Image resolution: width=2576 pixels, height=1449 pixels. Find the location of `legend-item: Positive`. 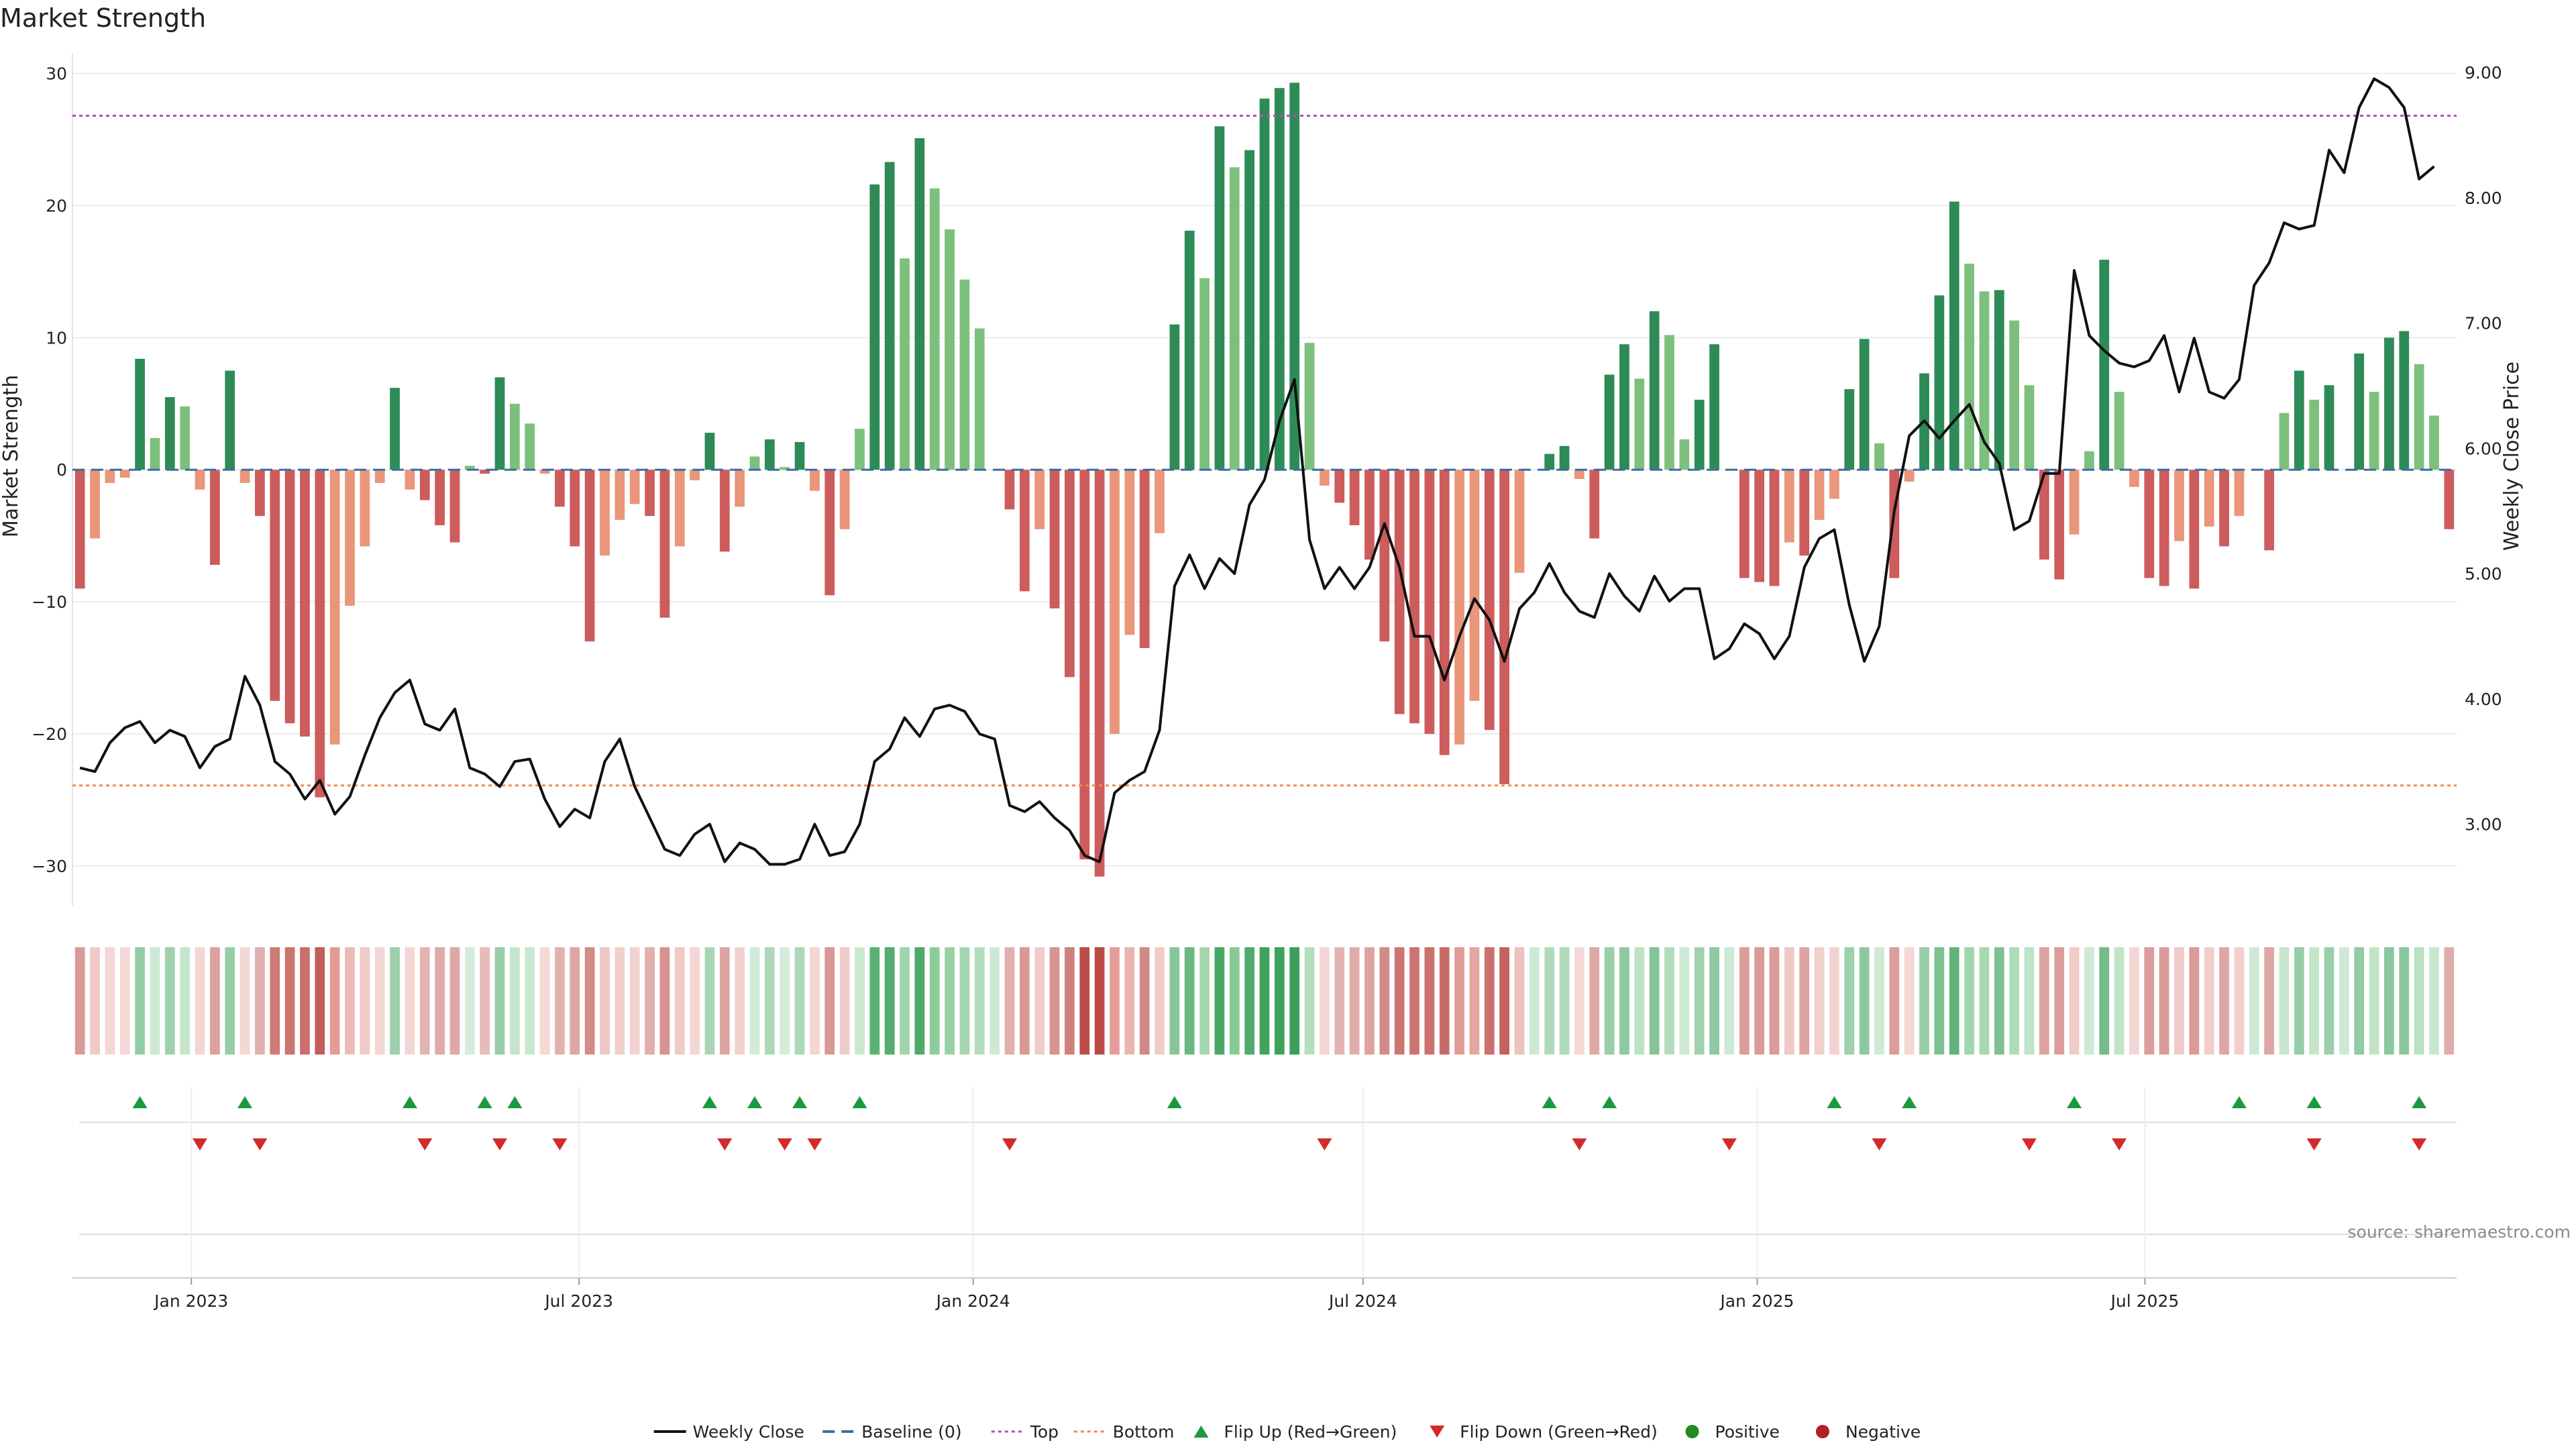

legend-item: Positive is located at coordinates (1732, 1432).